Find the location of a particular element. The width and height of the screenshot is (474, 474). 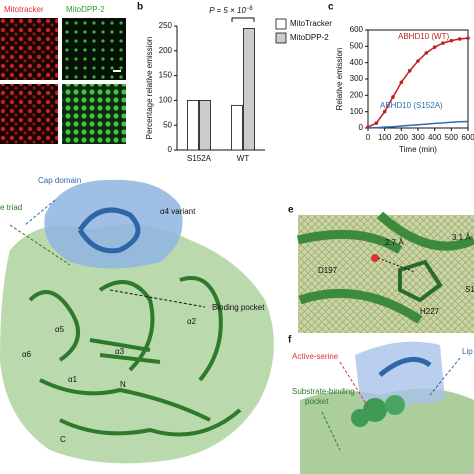

annotation: P = 5 × 10−8 is located at coordinates (231, 11).